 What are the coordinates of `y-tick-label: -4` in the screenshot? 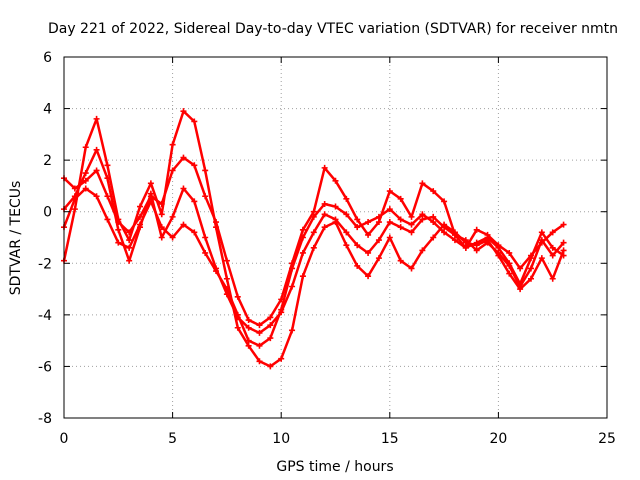 It's located at (45, 316).